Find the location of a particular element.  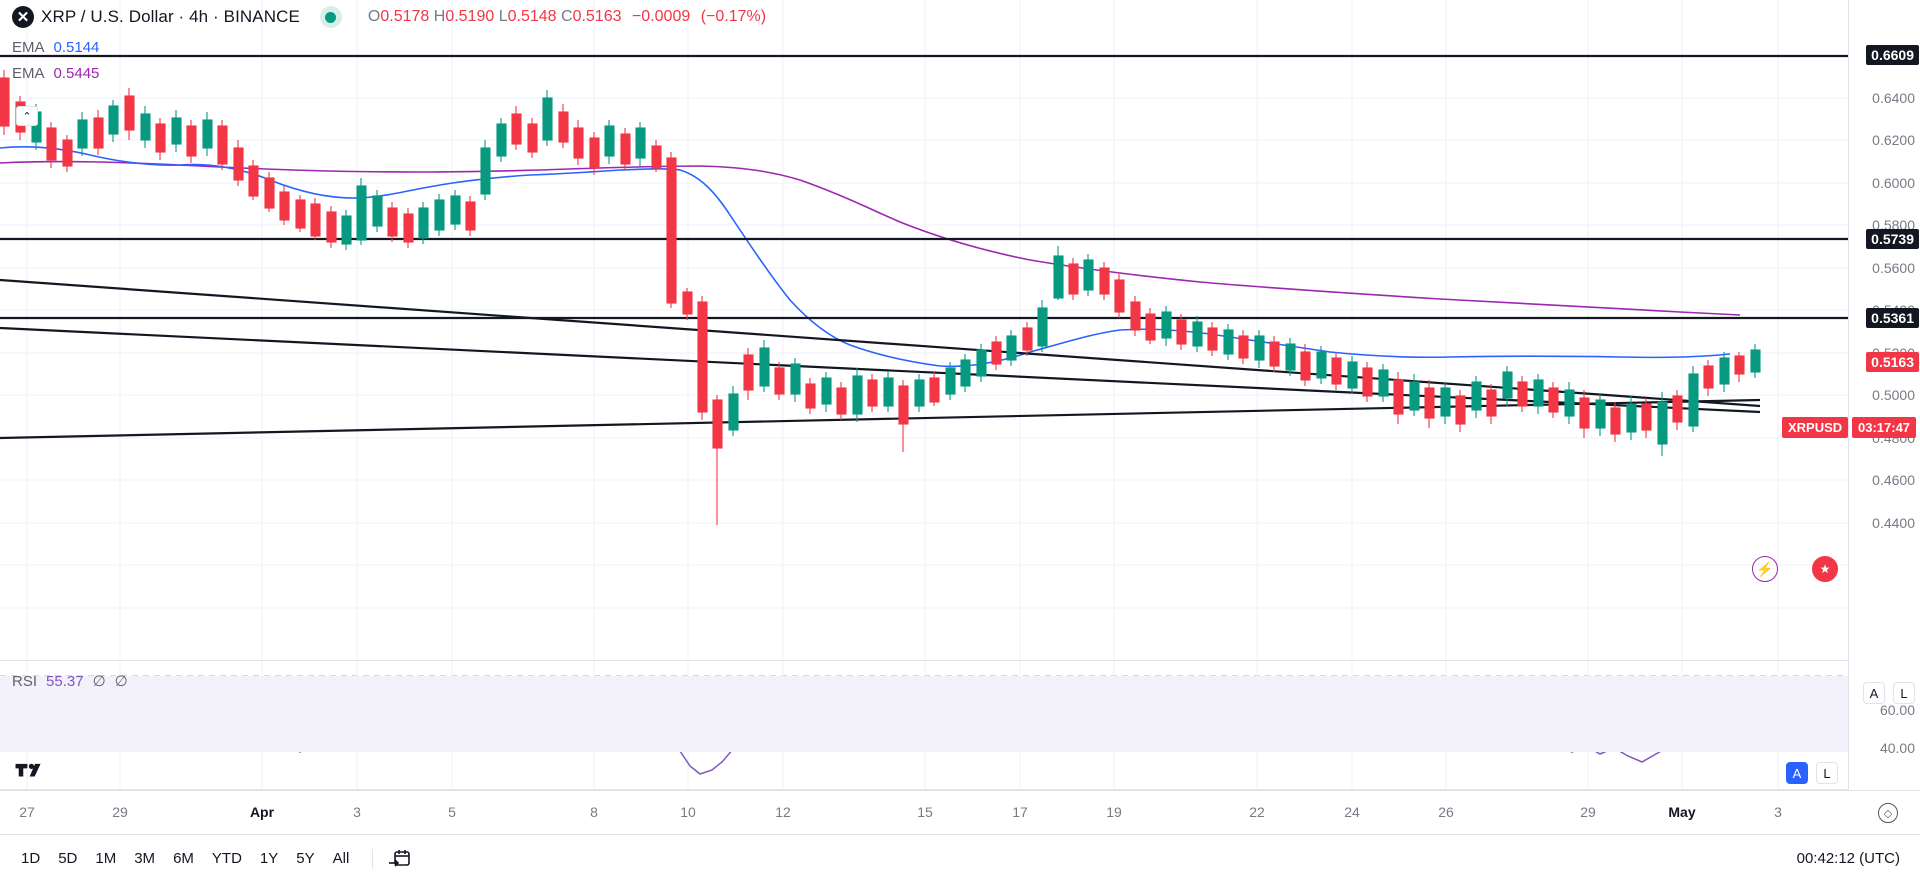

last-price-tick: 0.5163 is located at coordinates (1892, 362).